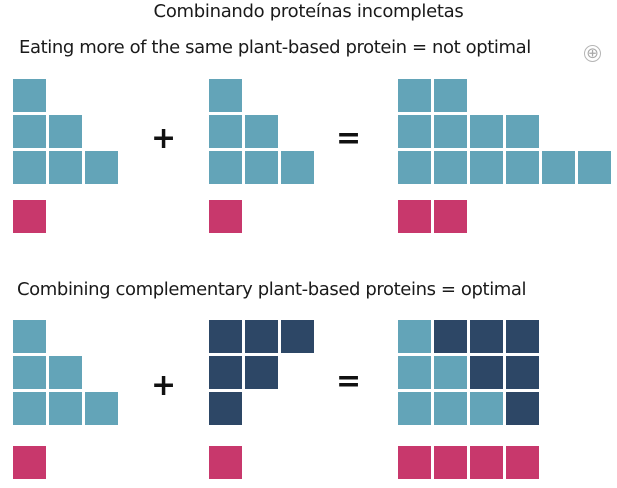 The image size is (617, 488). I want to click on zoom-in-button: ⊕, so click(592, 53).